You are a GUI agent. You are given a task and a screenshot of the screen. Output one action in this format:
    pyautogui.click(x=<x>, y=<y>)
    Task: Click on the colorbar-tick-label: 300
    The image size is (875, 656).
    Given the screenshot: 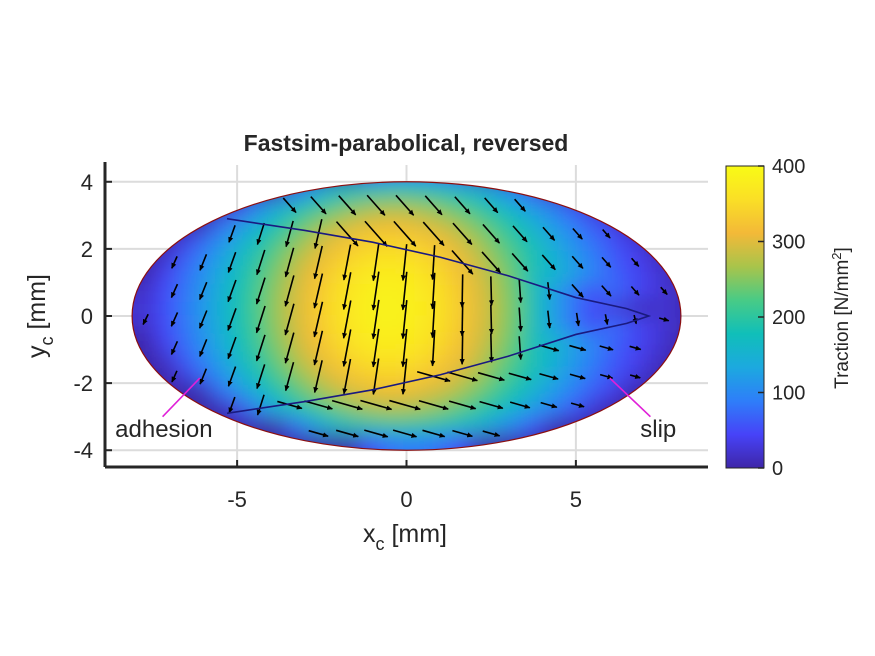 What is the action you would take?
    pyautogui.click(x=788, y=243)
    